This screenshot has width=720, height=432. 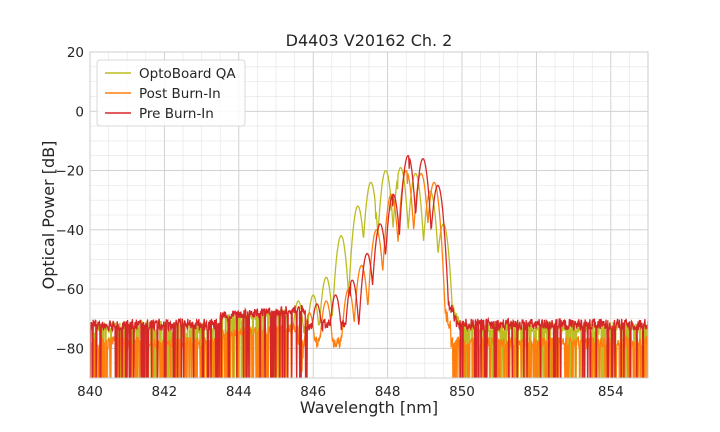 I want to click on x-tick-label: 848, so click(x=388, y=392).